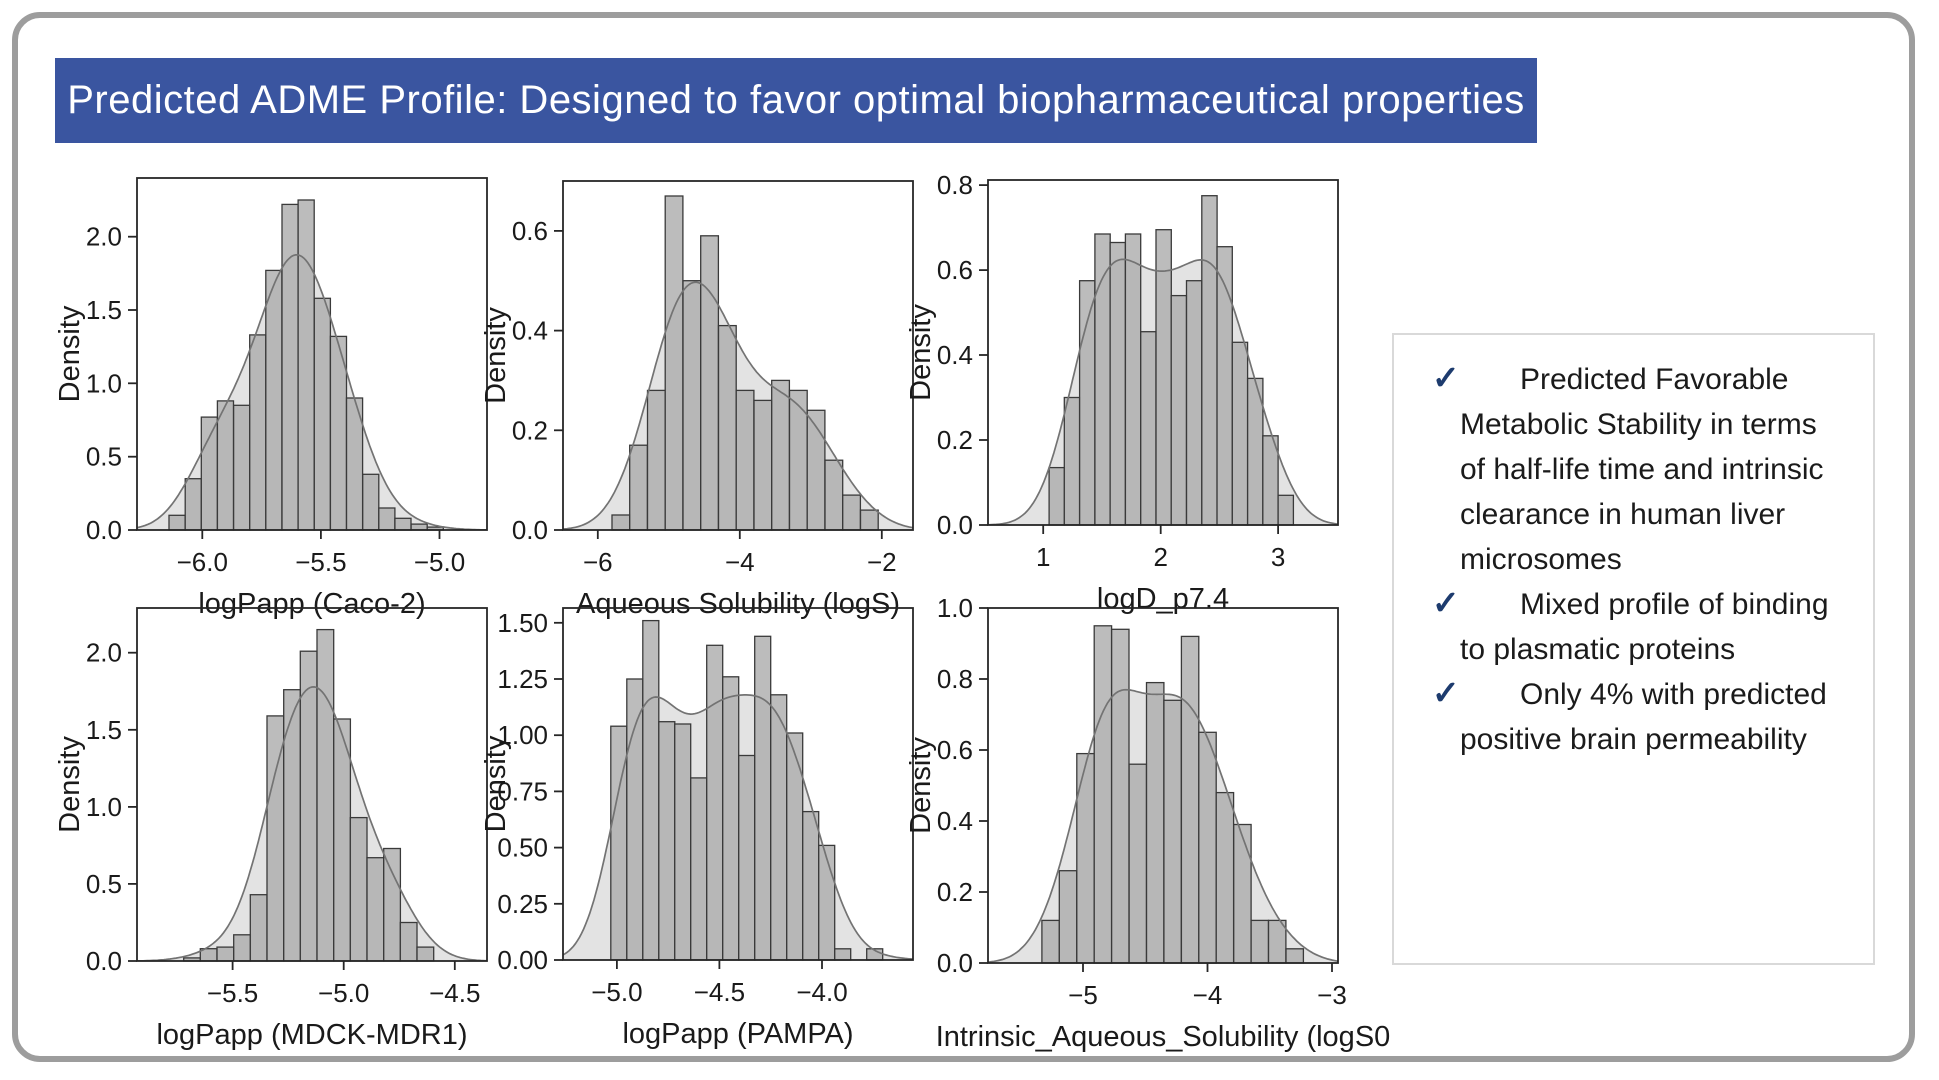  I want to click on svg-text: 3, so click(1278, 557).